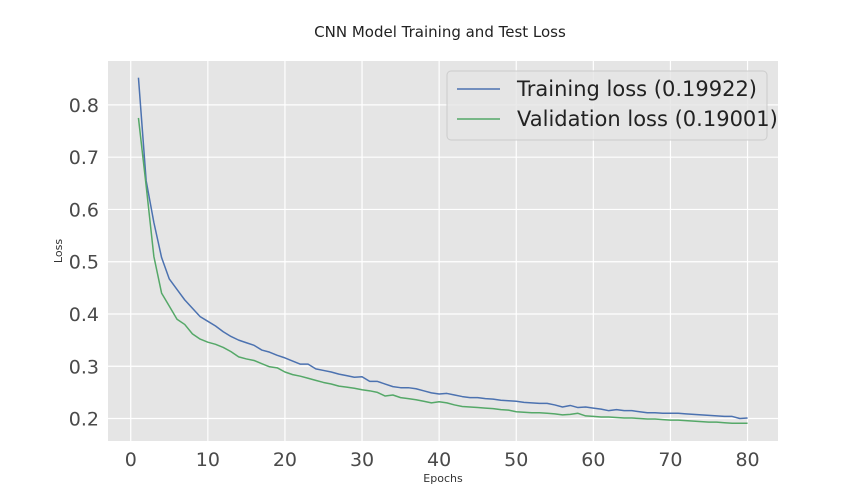 This screenshot has height=504, width=864. I want to click on chart-title: CNN Model Training and Test Loss, so click(440, 32).